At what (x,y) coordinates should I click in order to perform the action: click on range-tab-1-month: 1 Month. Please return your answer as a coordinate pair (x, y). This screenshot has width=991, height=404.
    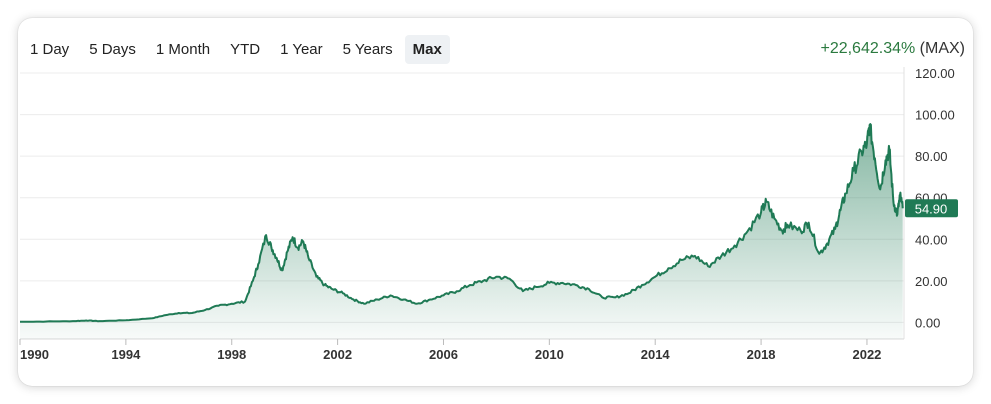
    Looking at the image, I should click on (183, 49).